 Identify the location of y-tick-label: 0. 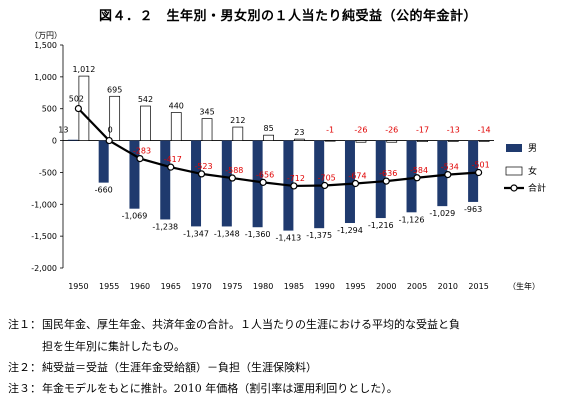
(54, 141).